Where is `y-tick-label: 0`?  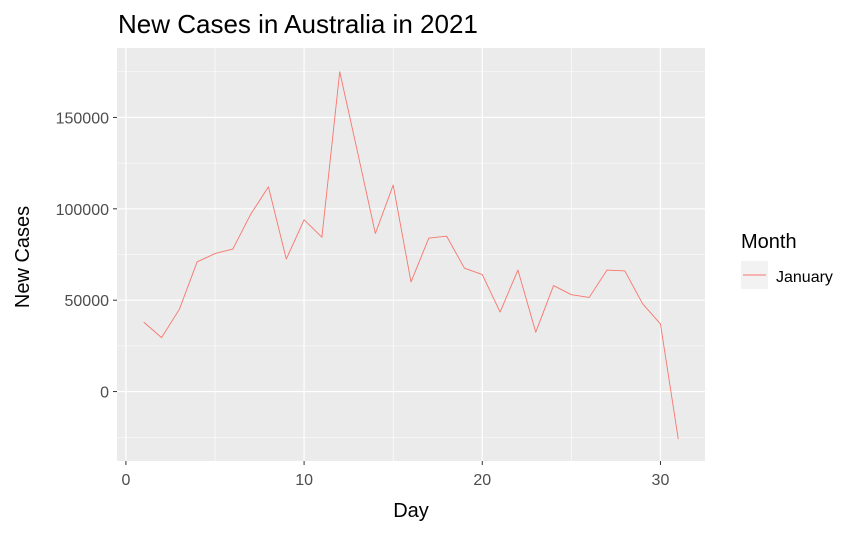 y-tick-label: 0 is located at coordinates (104, 393).